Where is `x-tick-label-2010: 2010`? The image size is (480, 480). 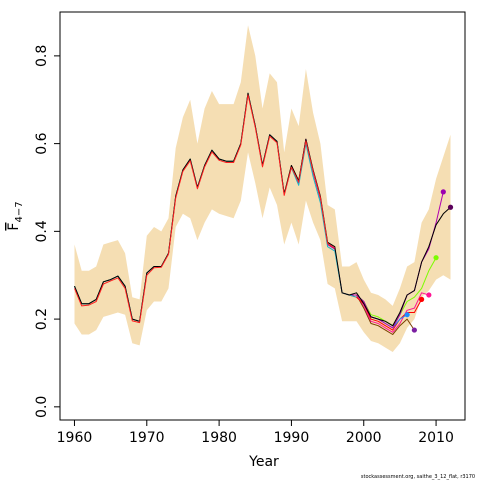
x-tick-label-2010: 2010 is located at coordinates (436, 438).